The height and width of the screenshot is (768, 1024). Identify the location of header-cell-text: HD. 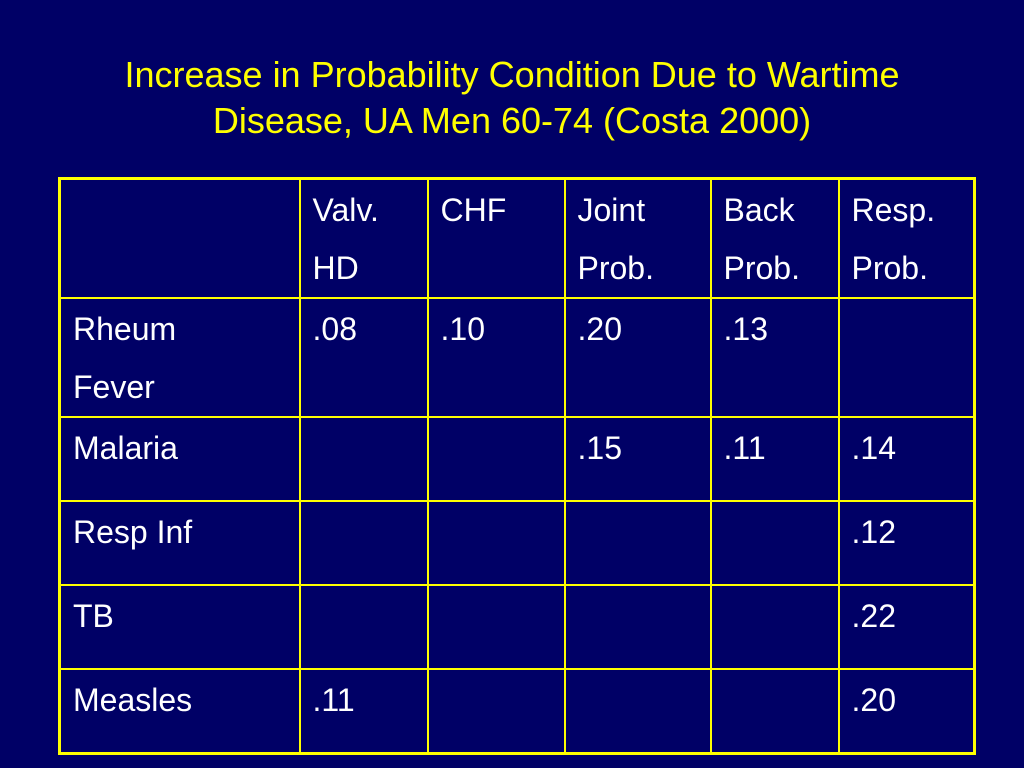
(335, 268).